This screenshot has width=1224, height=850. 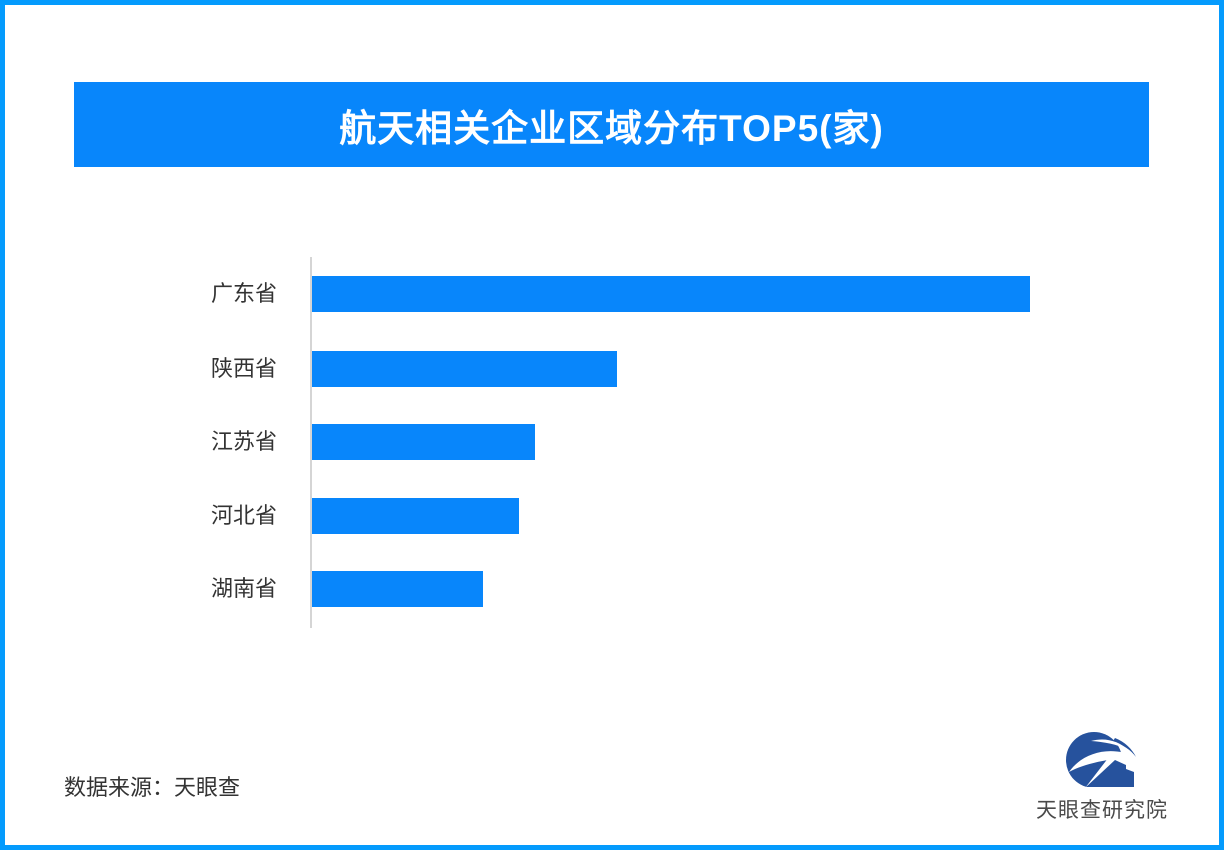 I want to click on brand-logo-text: 天眼查研究院, so click(x=1102, y=810).